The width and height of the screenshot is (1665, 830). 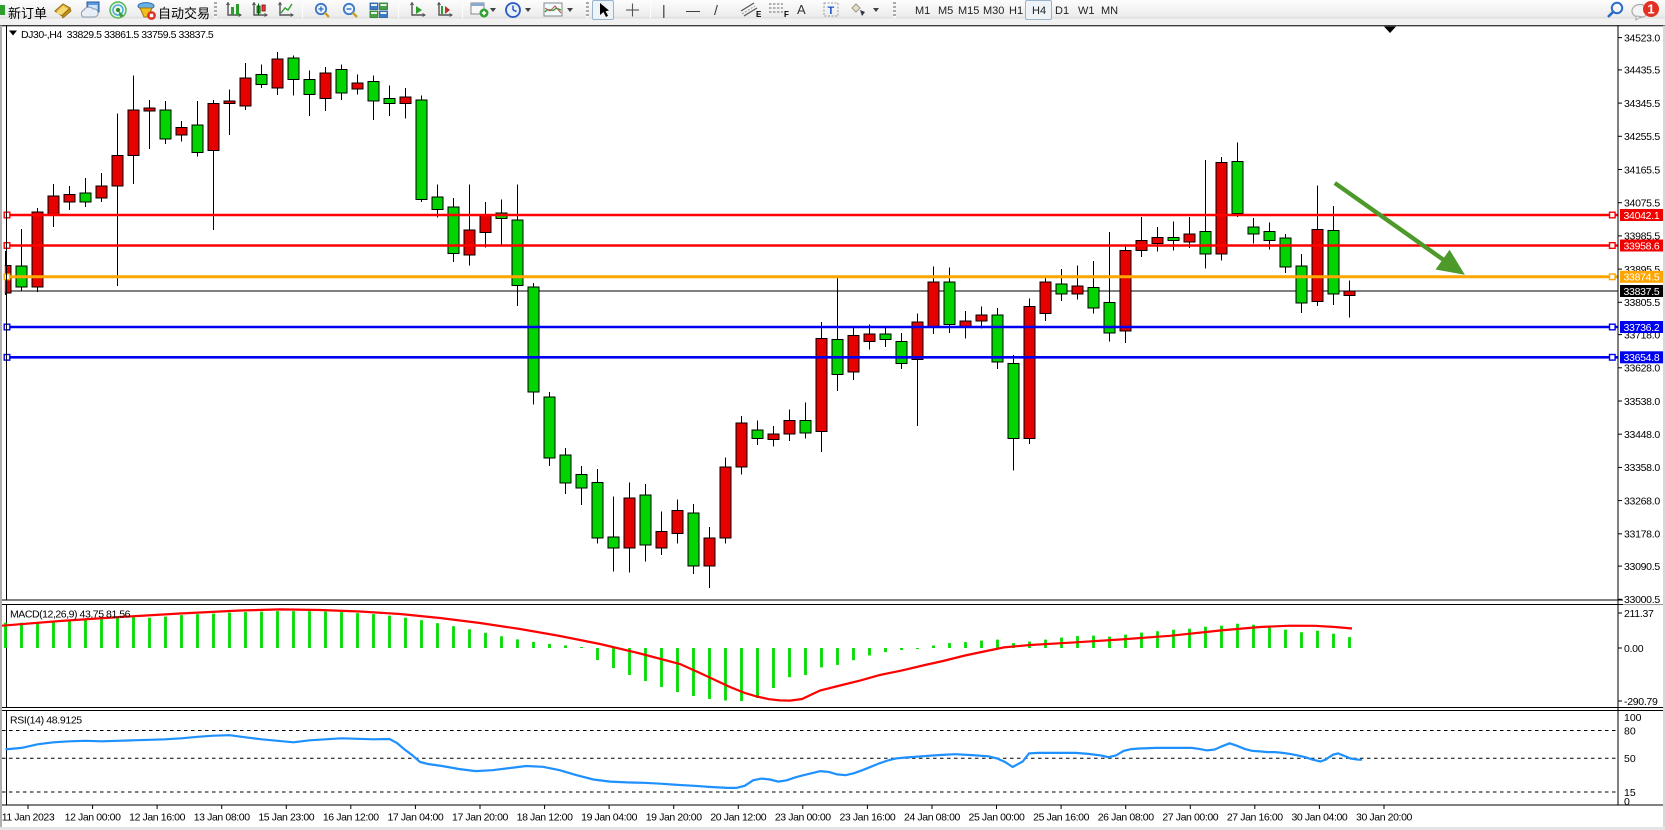 I want to click on svg-text: RSI(14) 48.9125, so click(x=46, y=721).